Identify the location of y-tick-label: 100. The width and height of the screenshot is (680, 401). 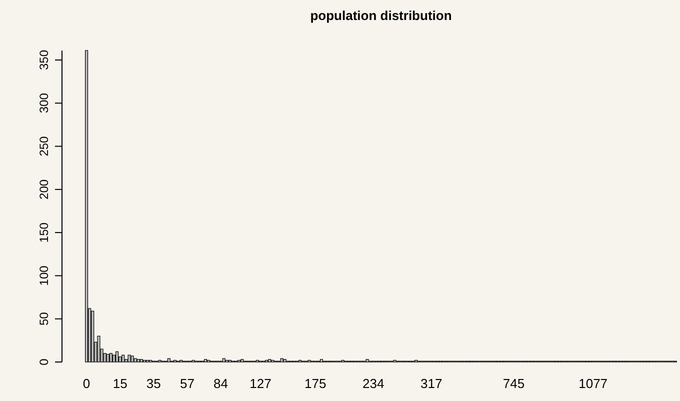
(44, 275).